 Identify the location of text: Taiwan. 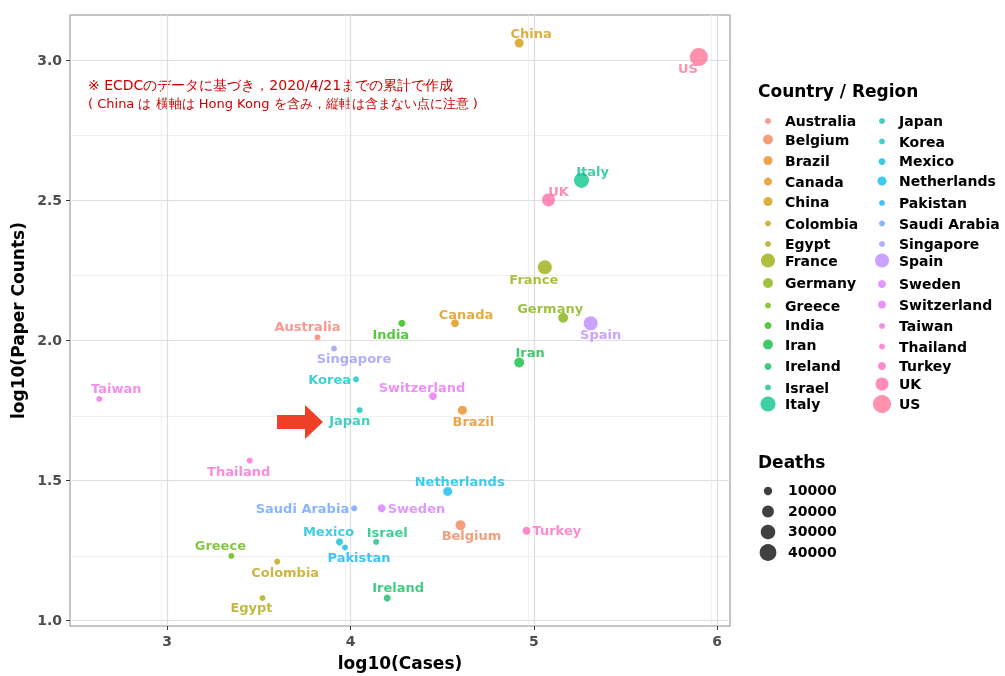
(116, 389).